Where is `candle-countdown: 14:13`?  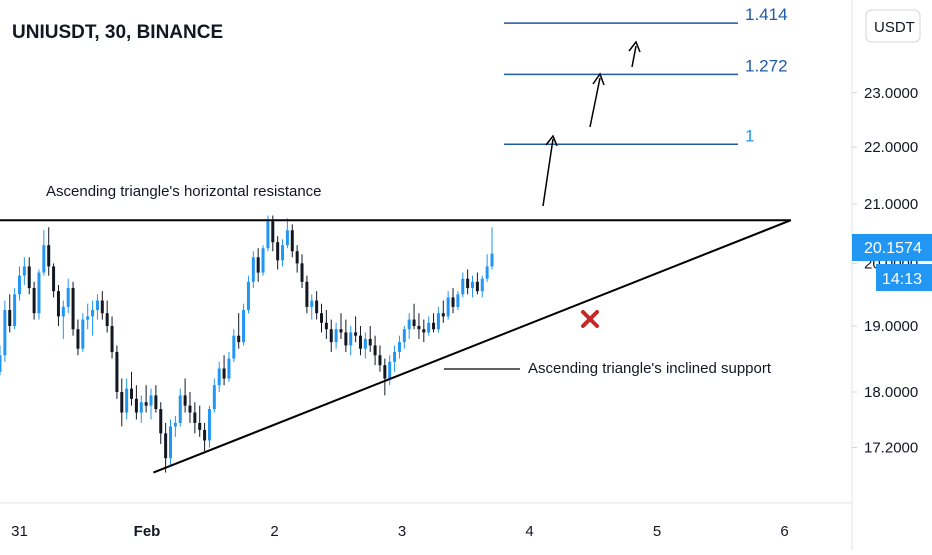 candle-countdown: 14:13 is located at coordinates (902, 279).